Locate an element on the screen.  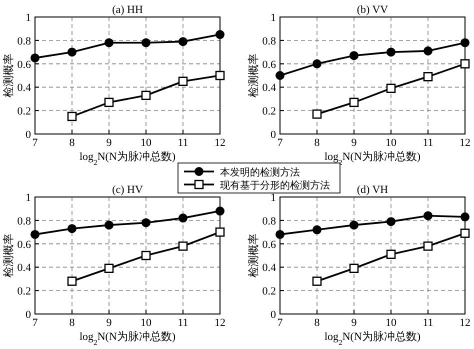
chart-title: (d) VH is located at coordinates (372, 190).